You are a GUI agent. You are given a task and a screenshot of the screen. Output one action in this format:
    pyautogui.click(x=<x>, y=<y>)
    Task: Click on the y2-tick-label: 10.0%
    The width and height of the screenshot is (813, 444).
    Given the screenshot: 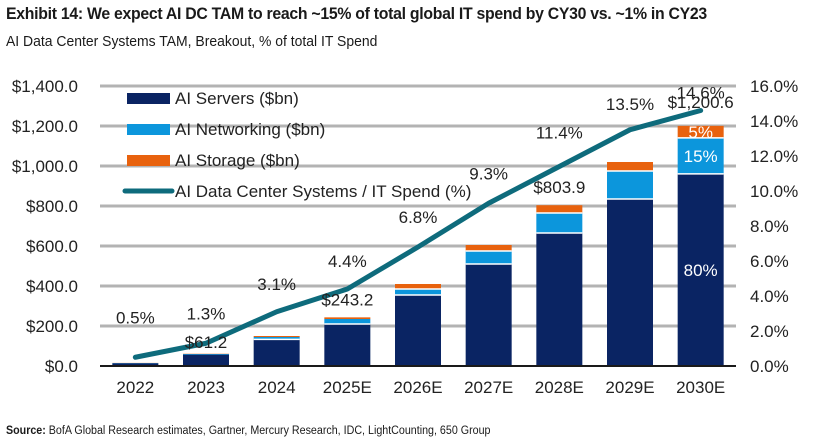 What is the action you would take?
    pyautogui.click(x=774, y=191)
    